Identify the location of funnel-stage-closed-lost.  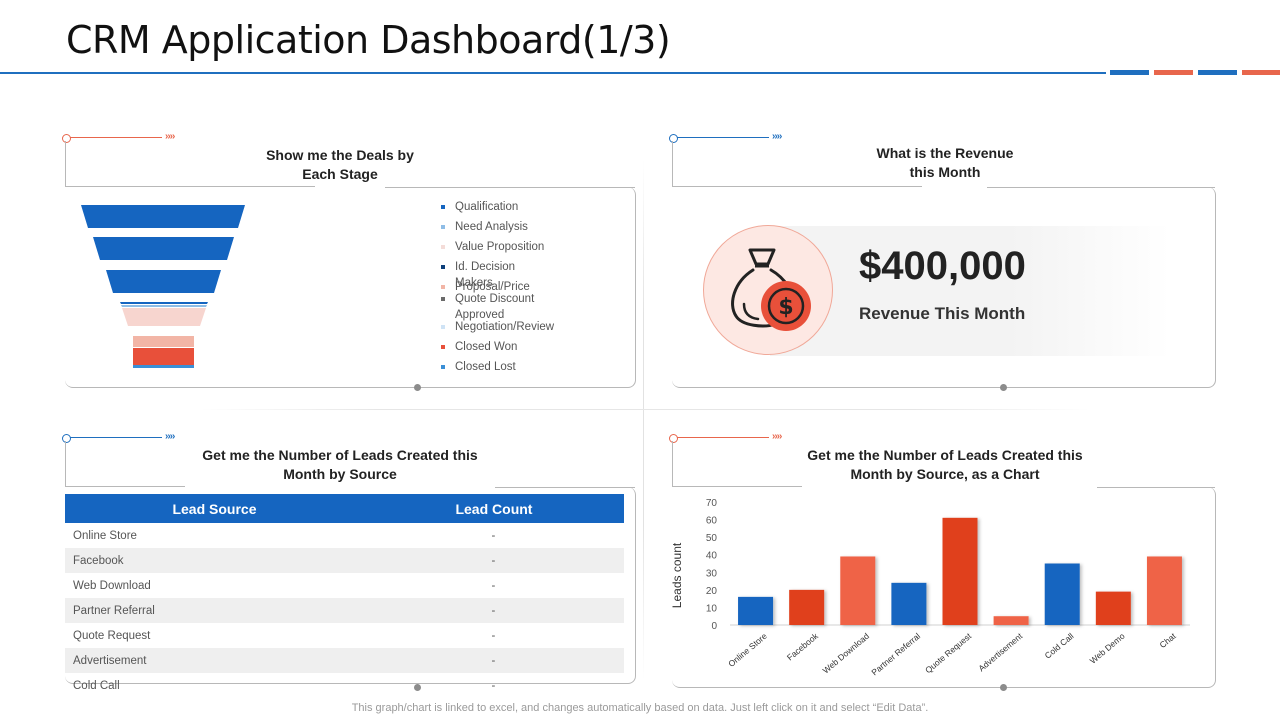
(163, 366).